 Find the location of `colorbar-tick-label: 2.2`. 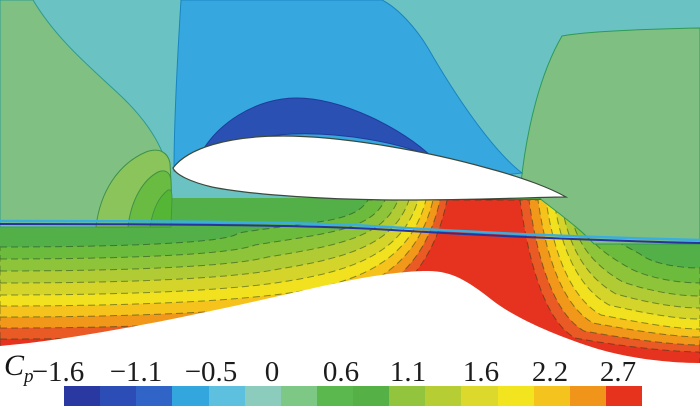

colorbar-tick-label: 2.2 is located at coordinates (550, 372).